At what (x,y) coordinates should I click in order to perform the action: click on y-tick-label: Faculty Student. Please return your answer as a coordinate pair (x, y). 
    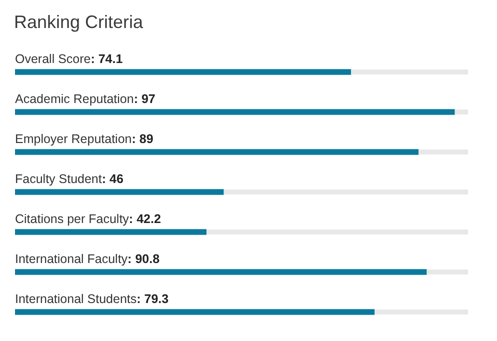
    Looking at the image, I should click on (58, 179).